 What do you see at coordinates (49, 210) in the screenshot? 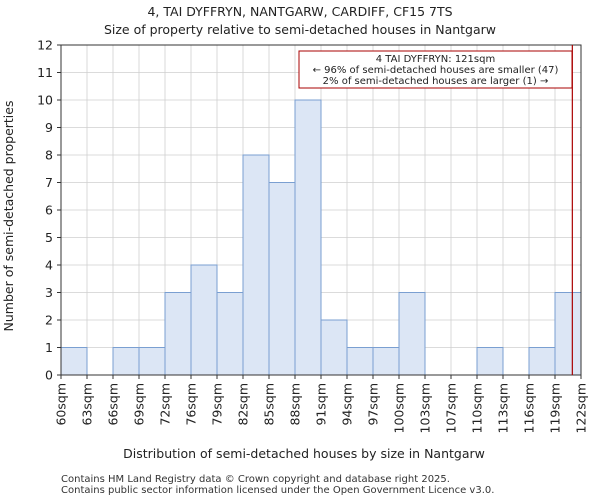
I see `y-tick-label: 6` at bounding box center [49, 210].